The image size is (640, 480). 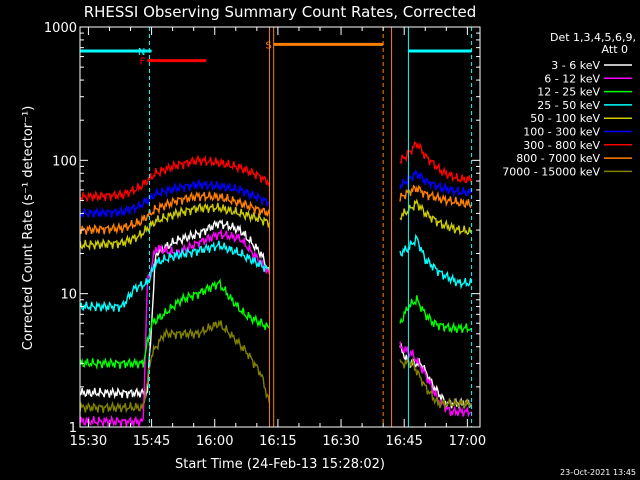 I want to click on legend-label: 50 - 100 keV, so click(x=565, y=118).